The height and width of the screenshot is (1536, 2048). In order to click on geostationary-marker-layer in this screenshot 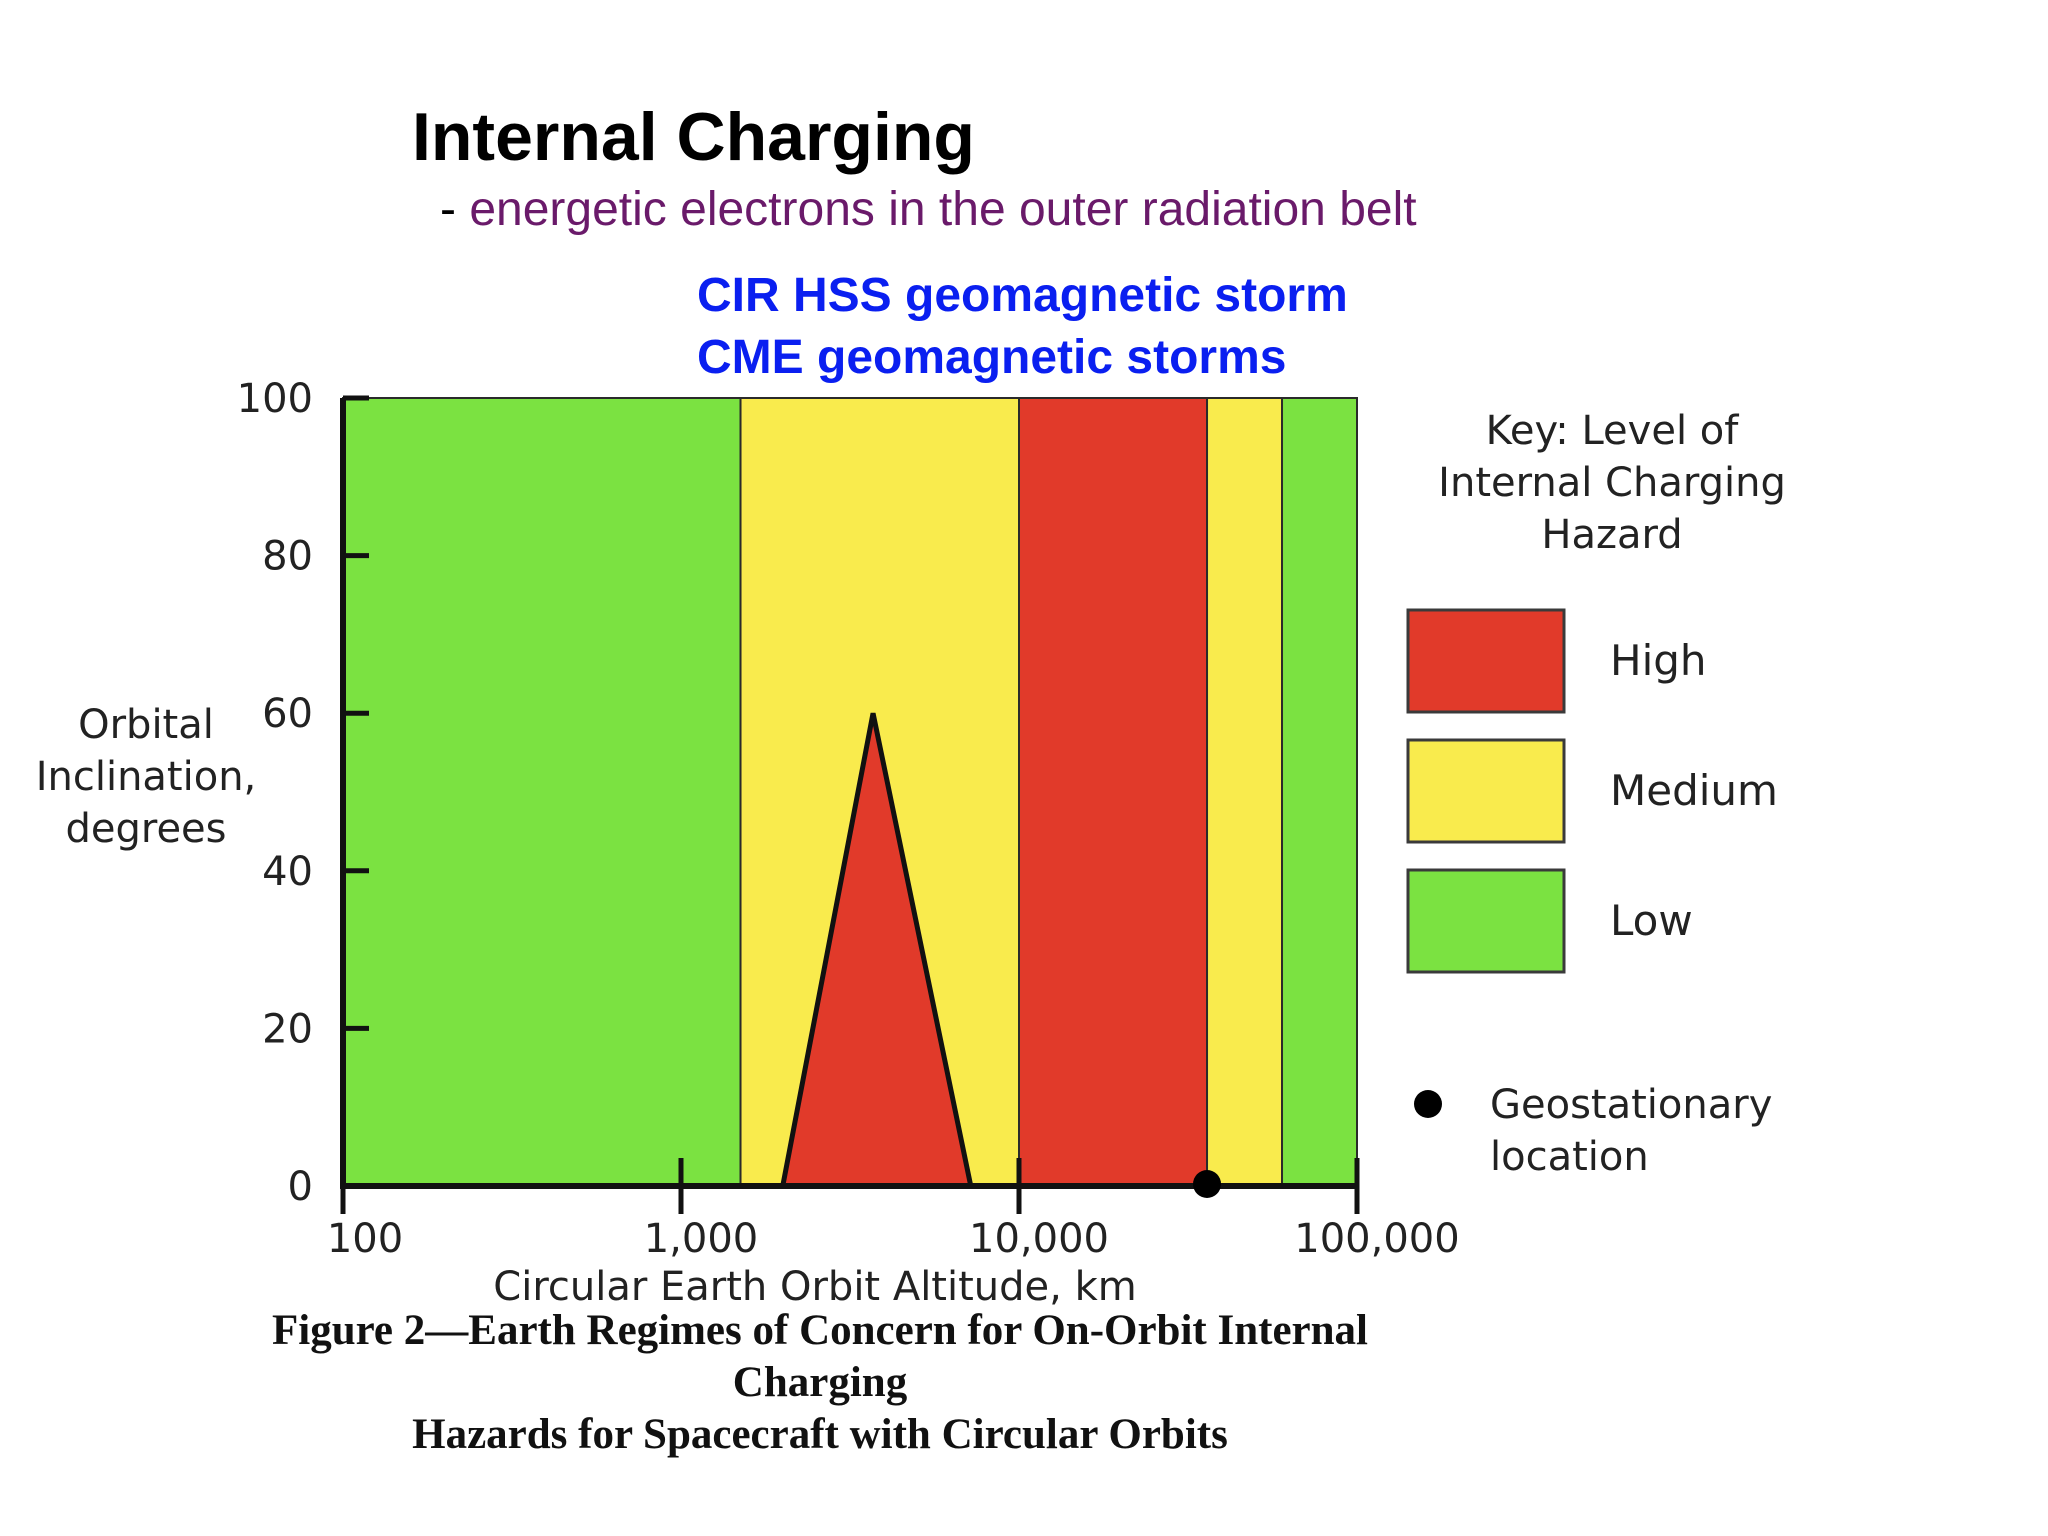, I will do `click(1207, 1184)`.